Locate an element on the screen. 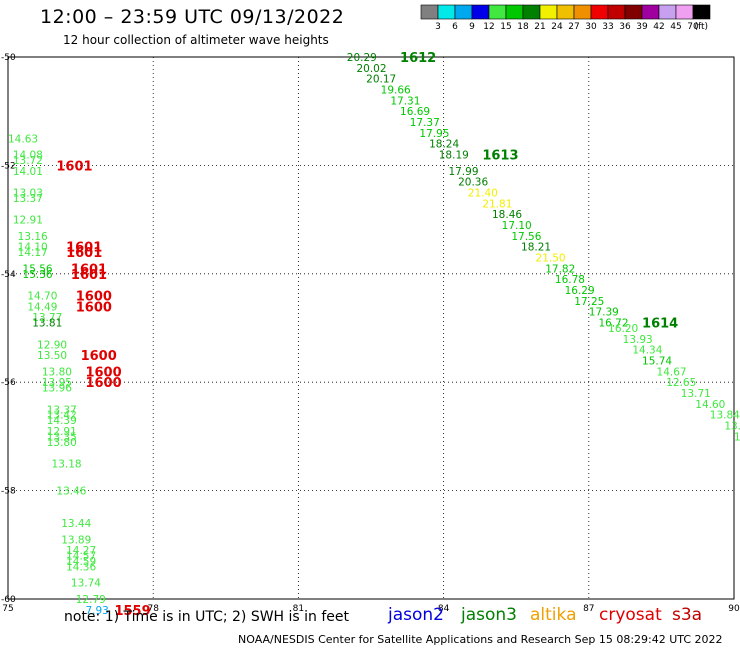 This screenshot has height=650, width=740. page-title: 12:00 – 23:59 UTC 09/13/2022 is located at coordinates (192, 17).